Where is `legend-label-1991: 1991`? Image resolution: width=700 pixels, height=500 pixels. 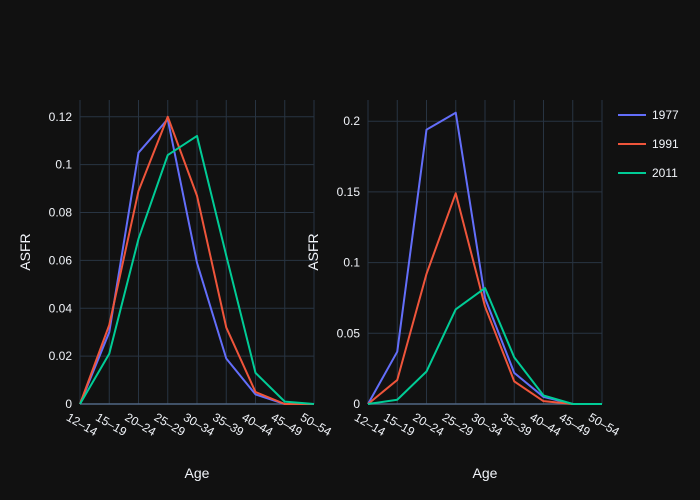 legend-label-1991: 1991 is located at coordinates (665, 144).